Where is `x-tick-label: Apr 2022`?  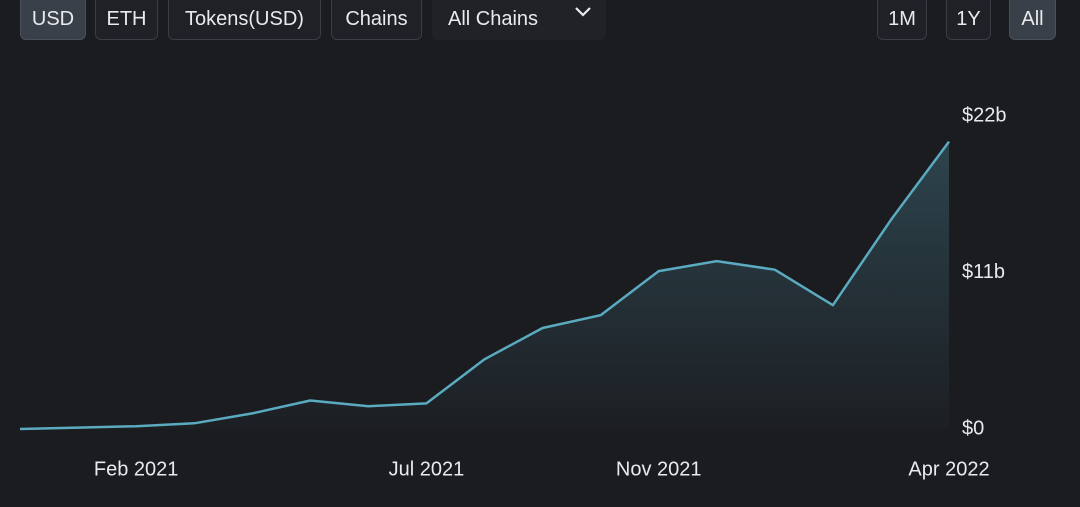 x-tick-label: Apr 2022 is located at coordinates (948, 469).